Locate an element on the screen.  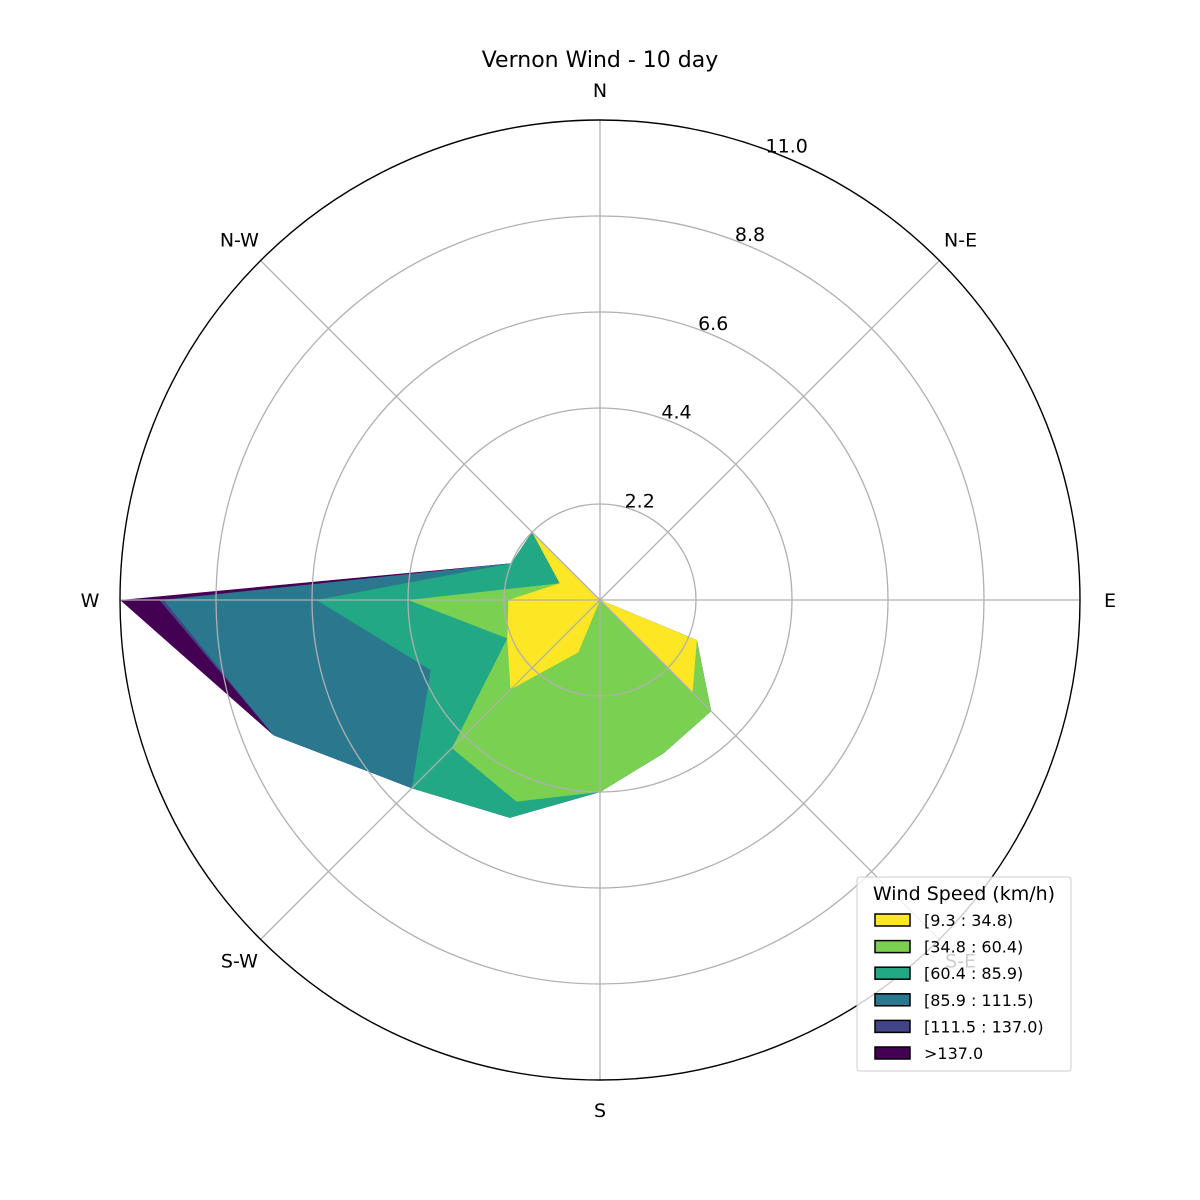
radial-tick-label: 6.6 is located at coordinates (713, 324).